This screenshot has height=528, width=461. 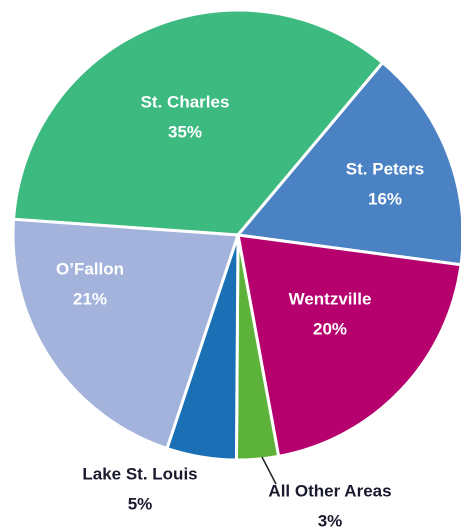 What do you see at coordinates (90, 298) in the screenshot?
I see `slice-value-label: 21%` at bounding box center [90, 298].